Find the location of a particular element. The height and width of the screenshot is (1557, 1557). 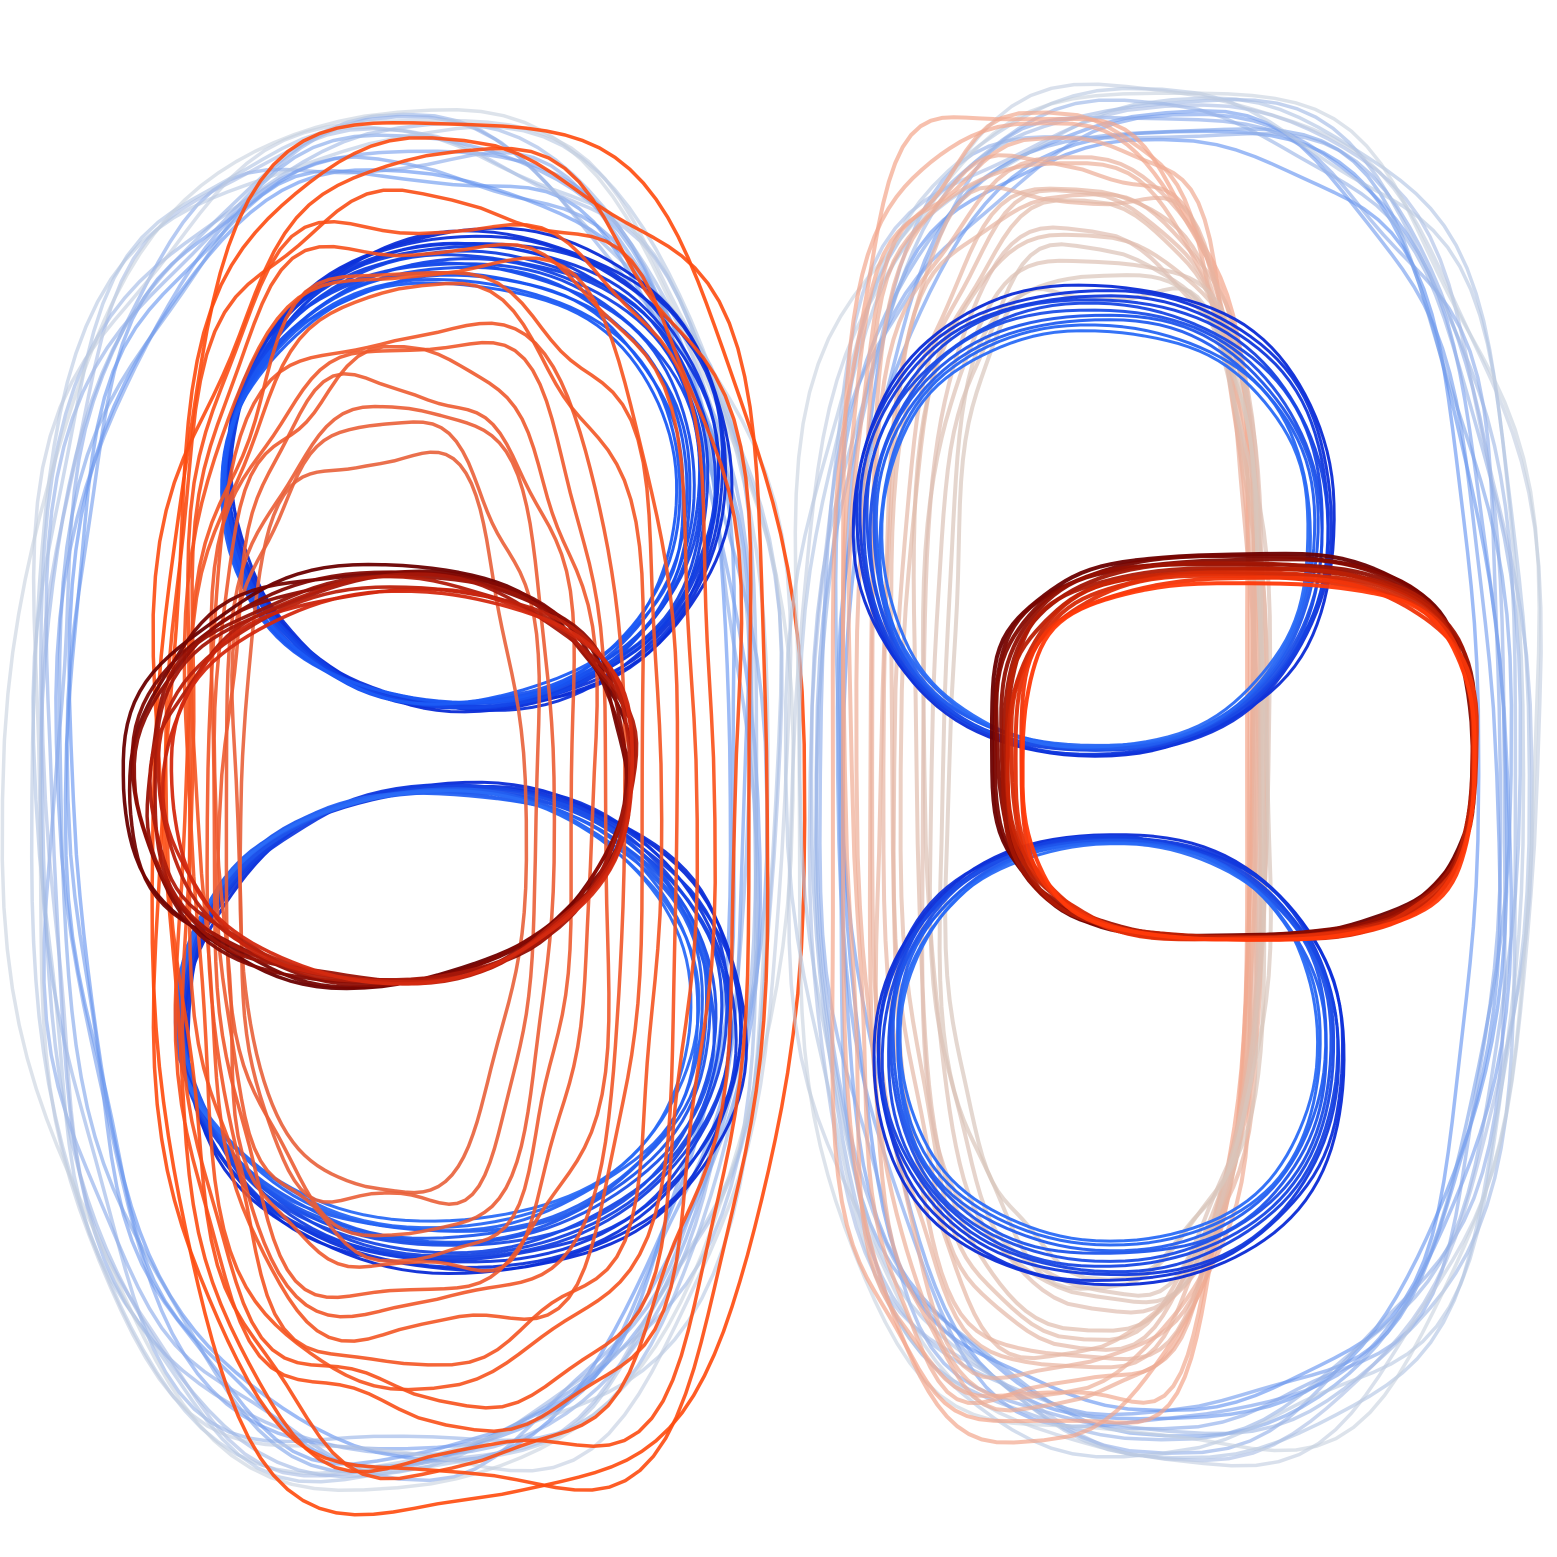

blue-upper-ring-contour is located at coordinates (449, 493).